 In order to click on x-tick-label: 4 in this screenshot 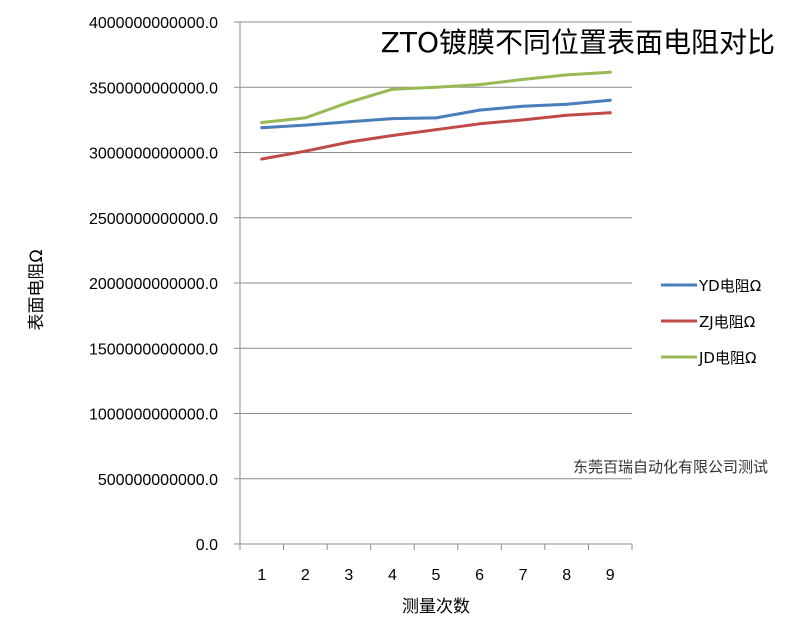, I will do `click(392, 575)`.